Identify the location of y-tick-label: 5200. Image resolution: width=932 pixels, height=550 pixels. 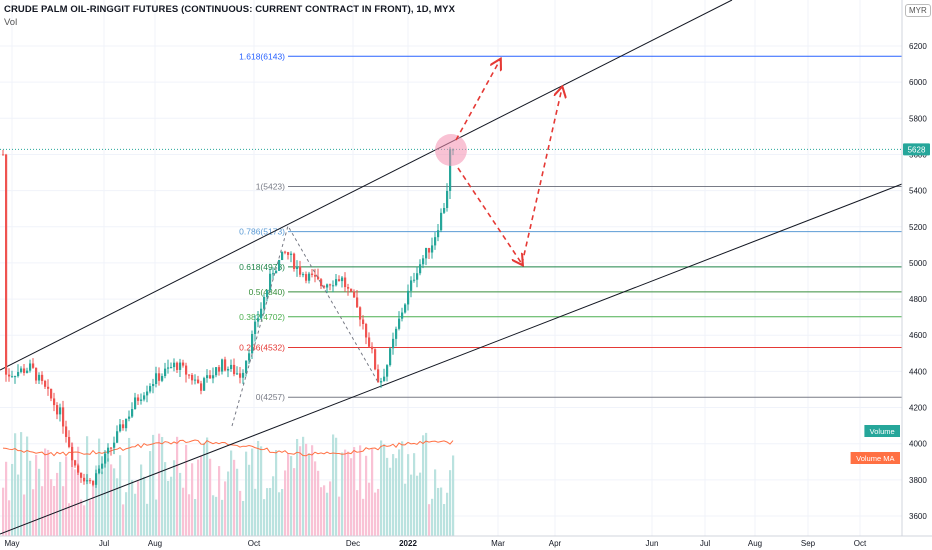
(918, 227).